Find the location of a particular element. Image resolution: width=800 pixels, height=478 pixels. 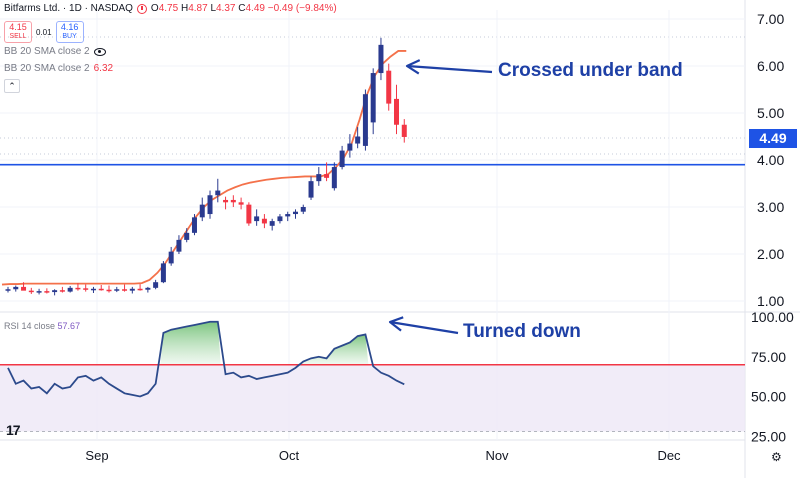

rsi-zone-fill is located at coordinates (372, 398).